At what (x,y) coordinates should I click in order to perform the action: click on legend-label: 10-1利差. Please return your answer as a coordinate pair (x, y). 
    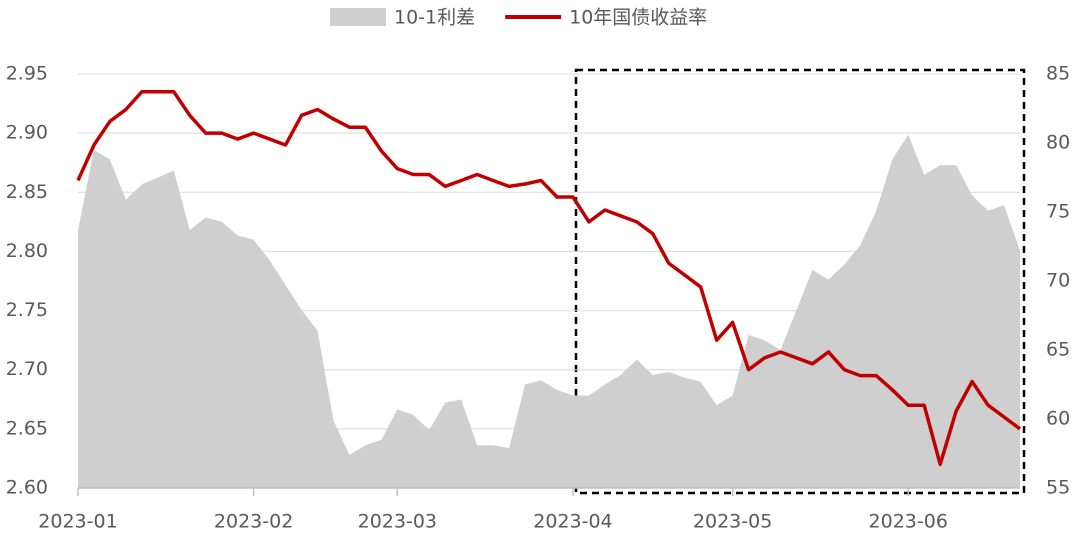
    Looking at the image, I should click on (434, 18).